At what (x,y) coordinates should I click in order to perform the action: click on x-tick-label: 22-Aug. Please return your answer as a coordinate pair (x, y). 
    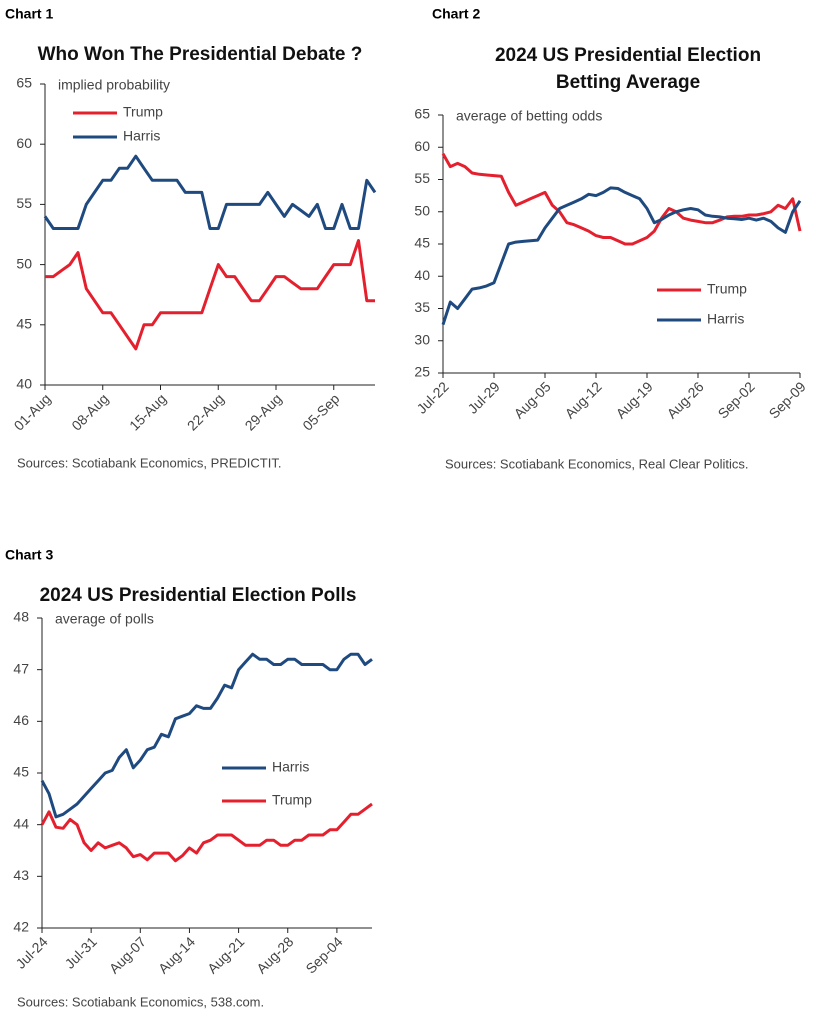
    Looking at the image, I should click on (205, 411).